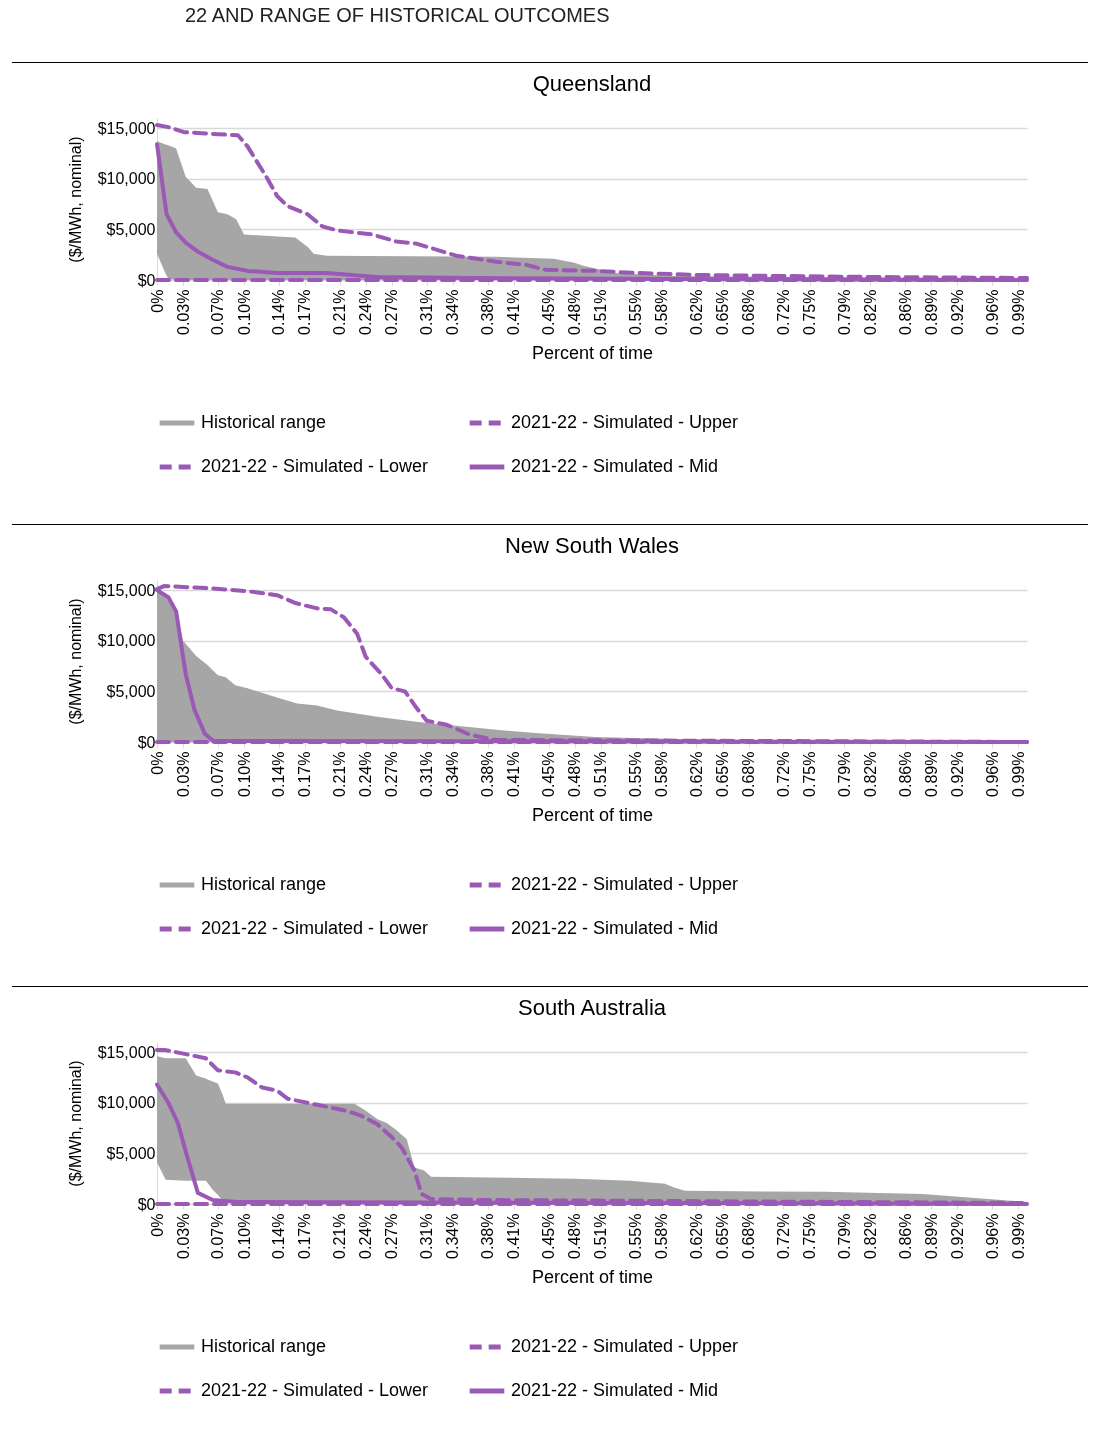  Describe the element at coordinates (592, 83) in the screenshot. I see `chart-title: Queensland` at that location.